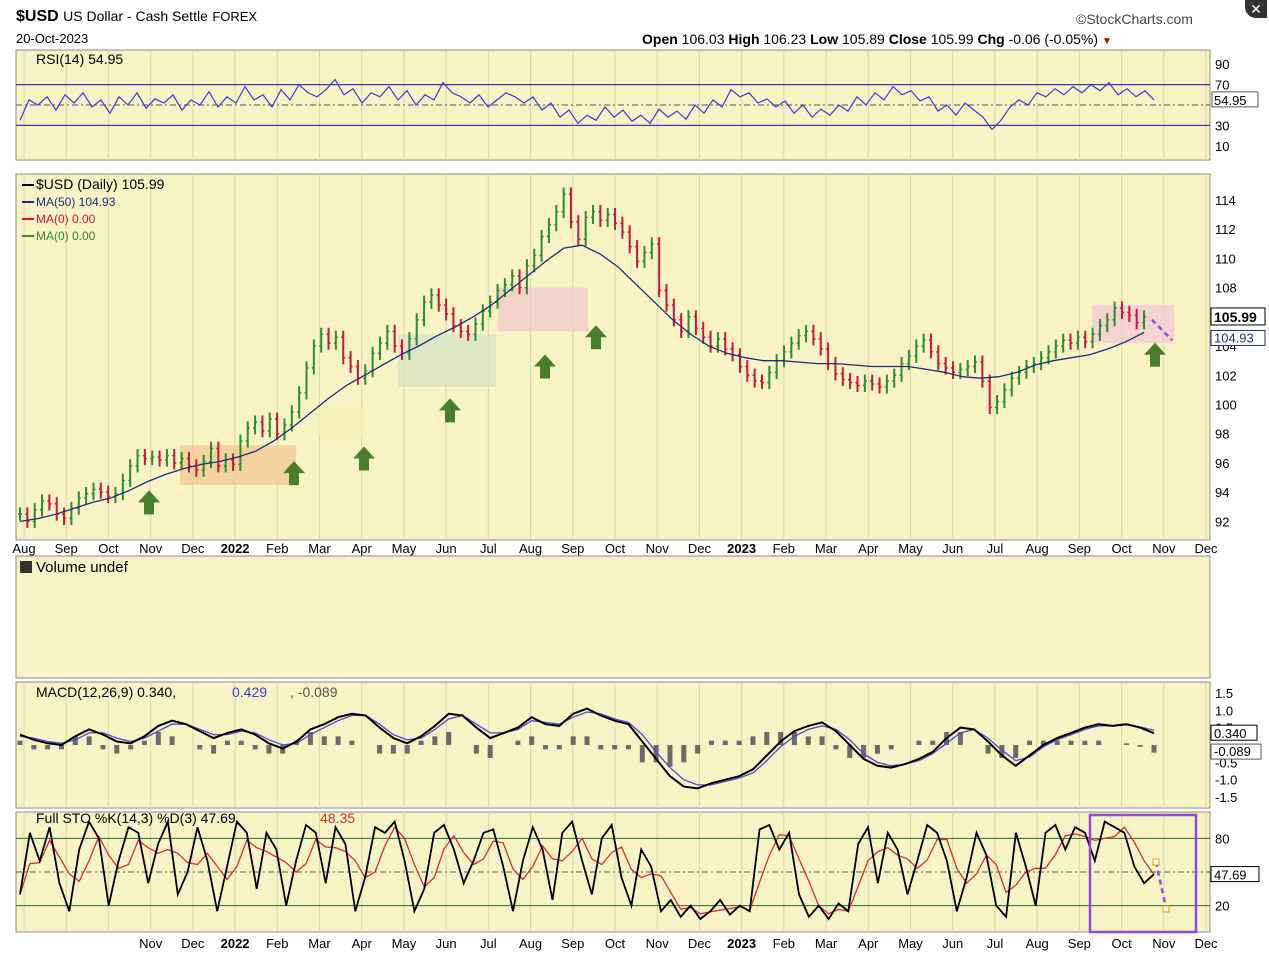 The height and width of the screenshot is (954, 1269). I want to click on x-tick-label: 2022, so click(235, 548).